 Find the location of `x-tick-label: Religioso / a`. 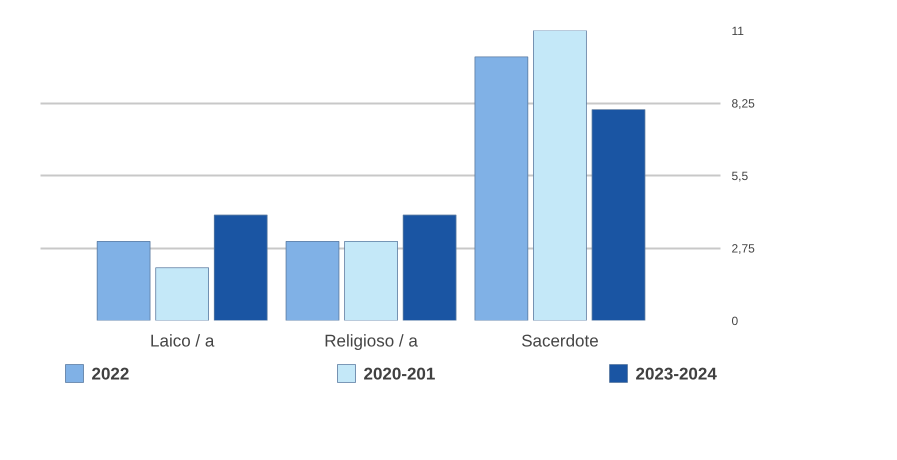

x-tick-label: Religioso / a is located at coordinates (371, 341).